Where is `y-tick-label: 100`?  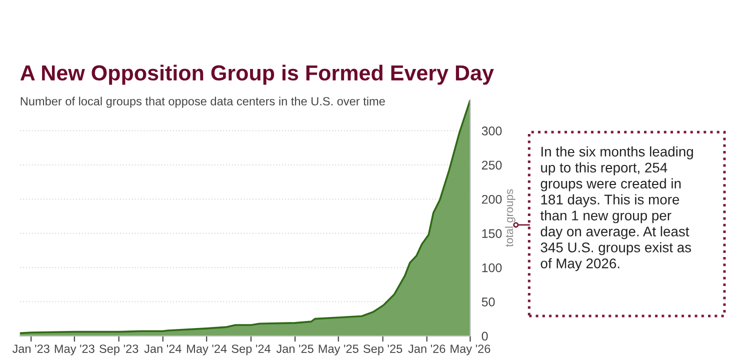
y-tick-label: 100 is located at coordinates (492, 267).